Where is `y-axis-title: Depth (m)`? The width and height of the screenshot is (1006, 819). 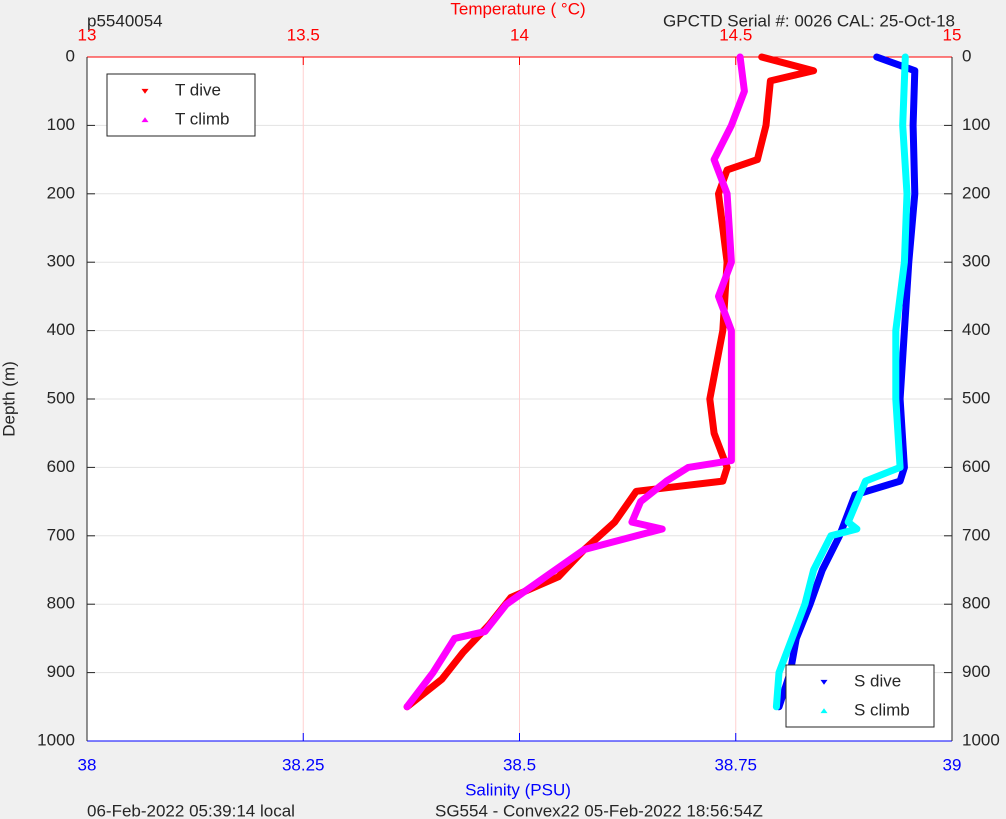 y-axis-title: Depth (m) is located at coordinates (9, 399).